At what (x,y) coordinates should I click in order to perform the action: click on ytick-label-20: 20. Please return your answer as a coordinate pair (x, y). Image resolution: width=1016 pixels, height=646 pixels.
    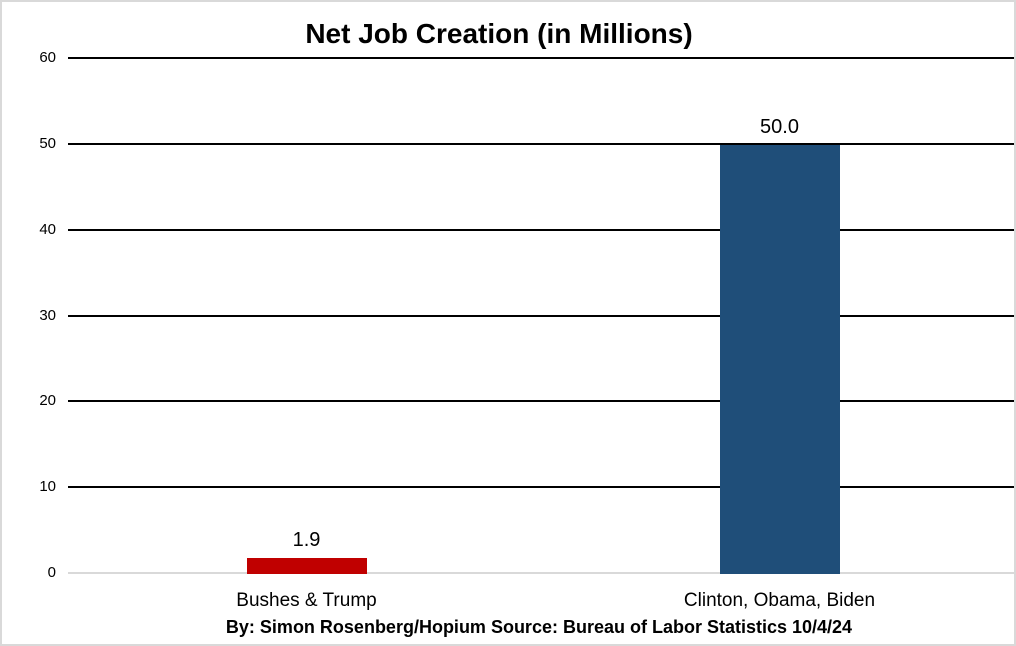
    Looking at the image, I should click on (47, 401).